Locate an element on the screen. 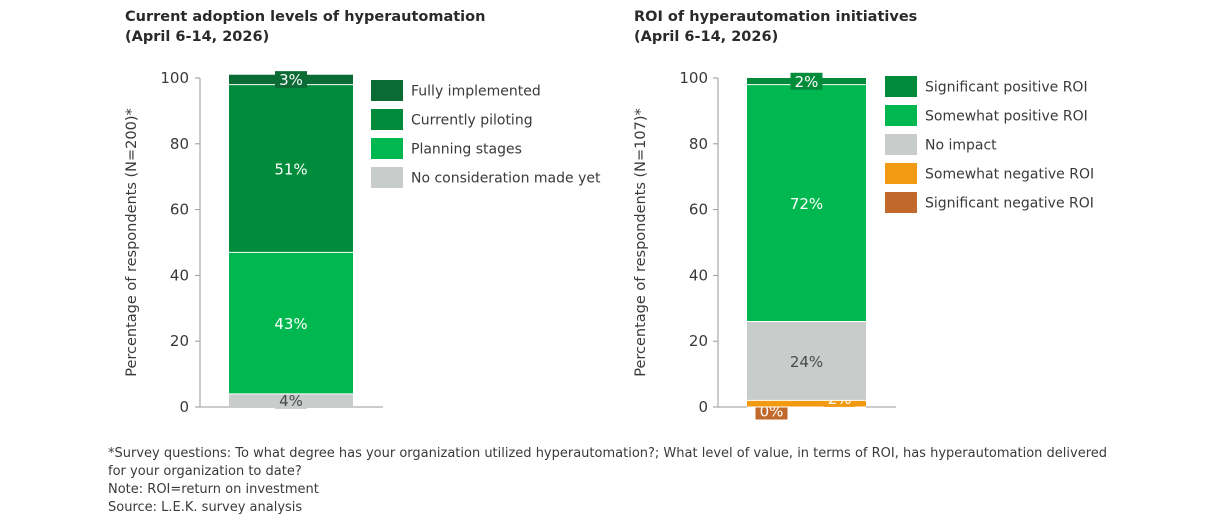 Image resolution: width=1224 pixels, height=529 pixels. chart1-subtitle: (April 6-14, 2026) is located at coordinates (197, 37).